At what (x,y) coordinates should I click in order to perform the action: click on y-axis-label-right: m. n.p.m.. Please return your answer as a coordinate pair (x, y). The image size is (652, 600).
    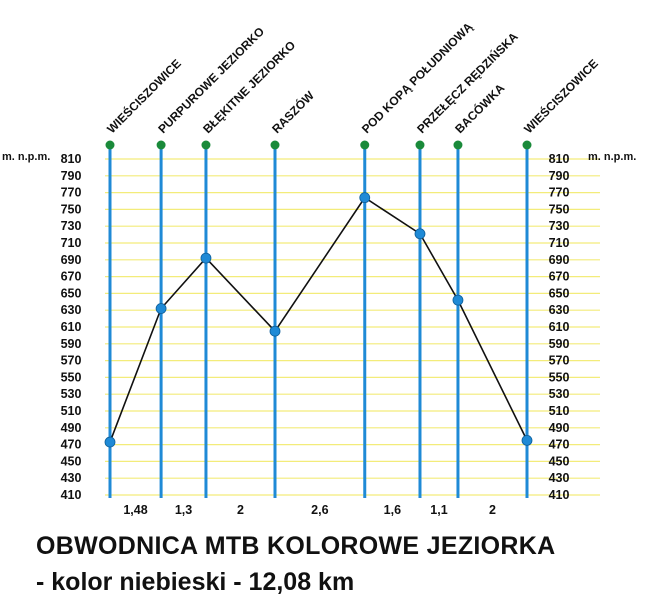
    Looking at the image, I should click on (612, 157).